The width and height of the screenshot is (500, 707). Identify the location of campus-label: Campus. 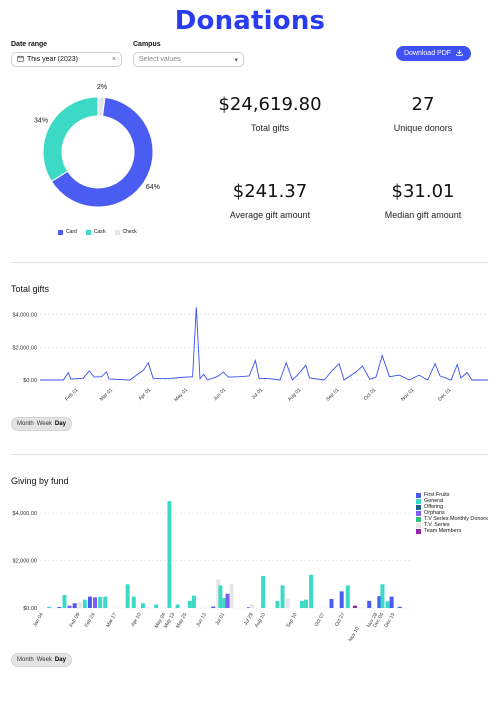
(147, 44).